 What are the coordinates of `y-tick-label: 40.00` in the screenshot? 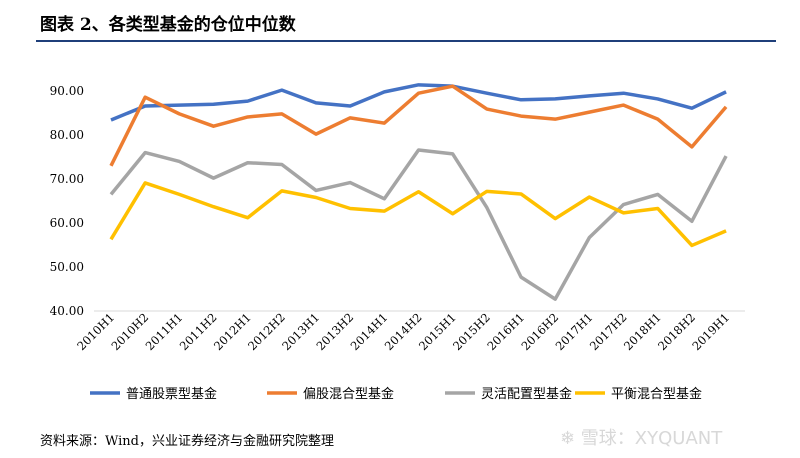 It's located at (67, 311).